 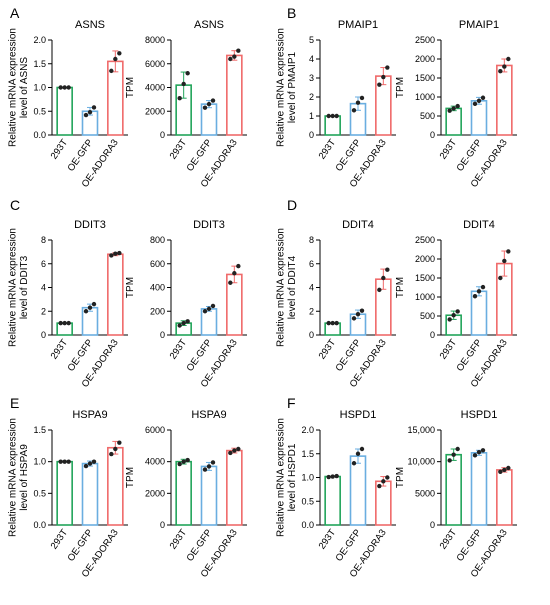 I want to click on chart-1-bar-oe-adora3, so click(x=234, y=95).